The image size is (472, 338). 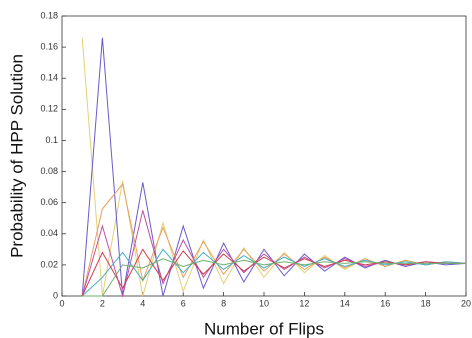 What do you see at coordinates (49, 109) in the screenshot?
I see `y-tick-label: 0.12` at bounding box center [49, 109].